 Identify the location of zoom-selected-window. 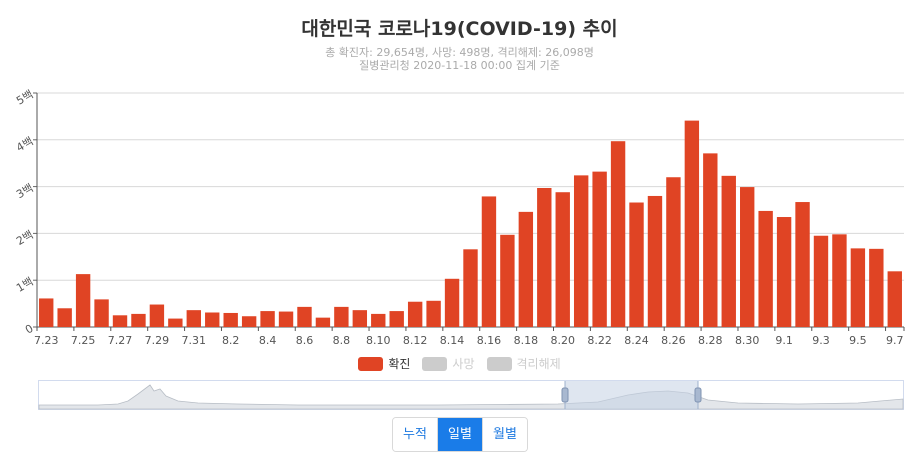
(631, 395).